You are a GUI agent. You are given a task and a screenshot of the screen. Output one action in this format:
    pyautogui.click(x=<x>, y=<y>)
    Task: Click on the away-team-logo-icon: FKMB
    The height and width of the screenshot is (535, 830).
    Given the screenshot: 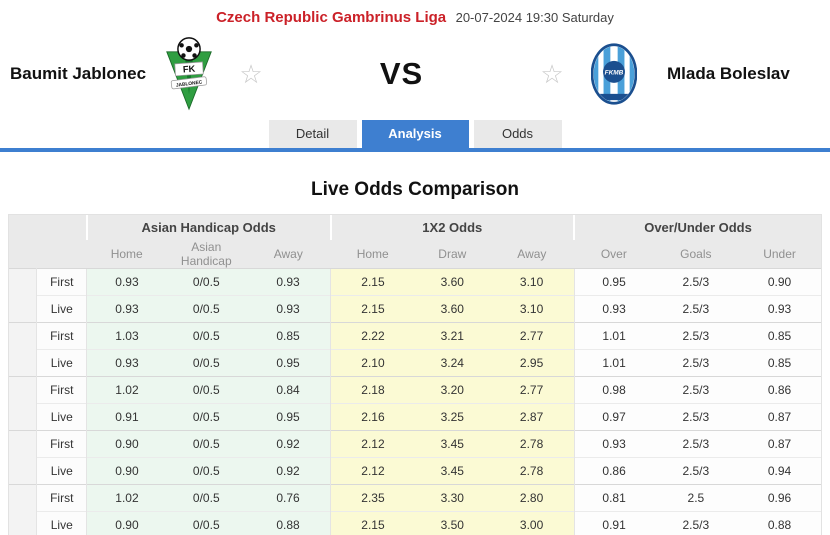 What is the action you would take?
    pyautogui.click(x=614, y=74)
    